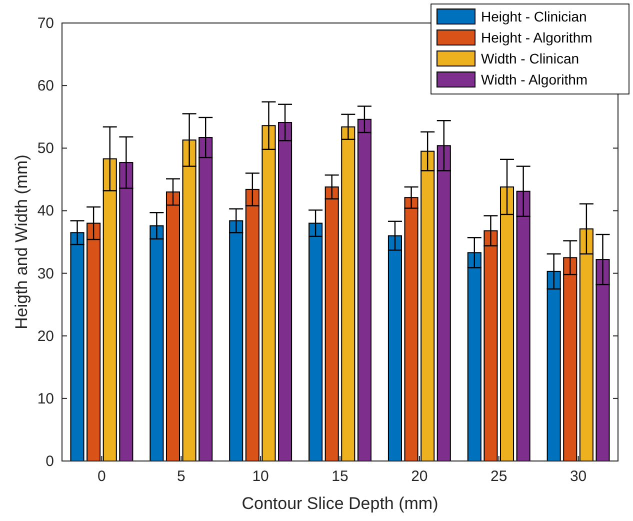 This screenshot has width=633, height=521. I want to click on legend-label: Height - Clinician, so click(534, 16).